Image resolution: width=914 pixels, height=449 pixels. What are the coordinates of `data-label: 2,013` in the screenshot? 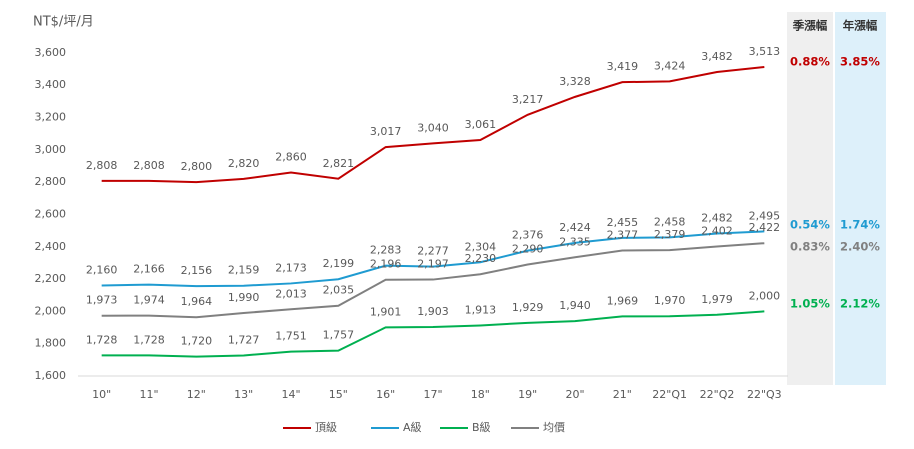 It's located at (291, 293).